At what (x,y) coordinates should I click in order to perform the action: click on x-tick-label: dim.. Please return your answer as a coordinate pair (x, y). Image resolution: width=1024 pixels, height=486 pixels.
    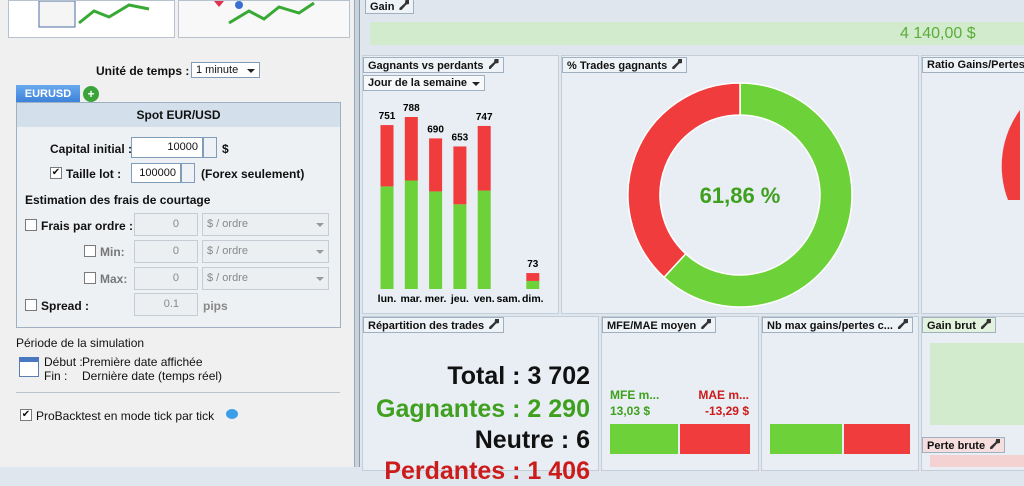
    Looking at the image, I should click on (533, 299).